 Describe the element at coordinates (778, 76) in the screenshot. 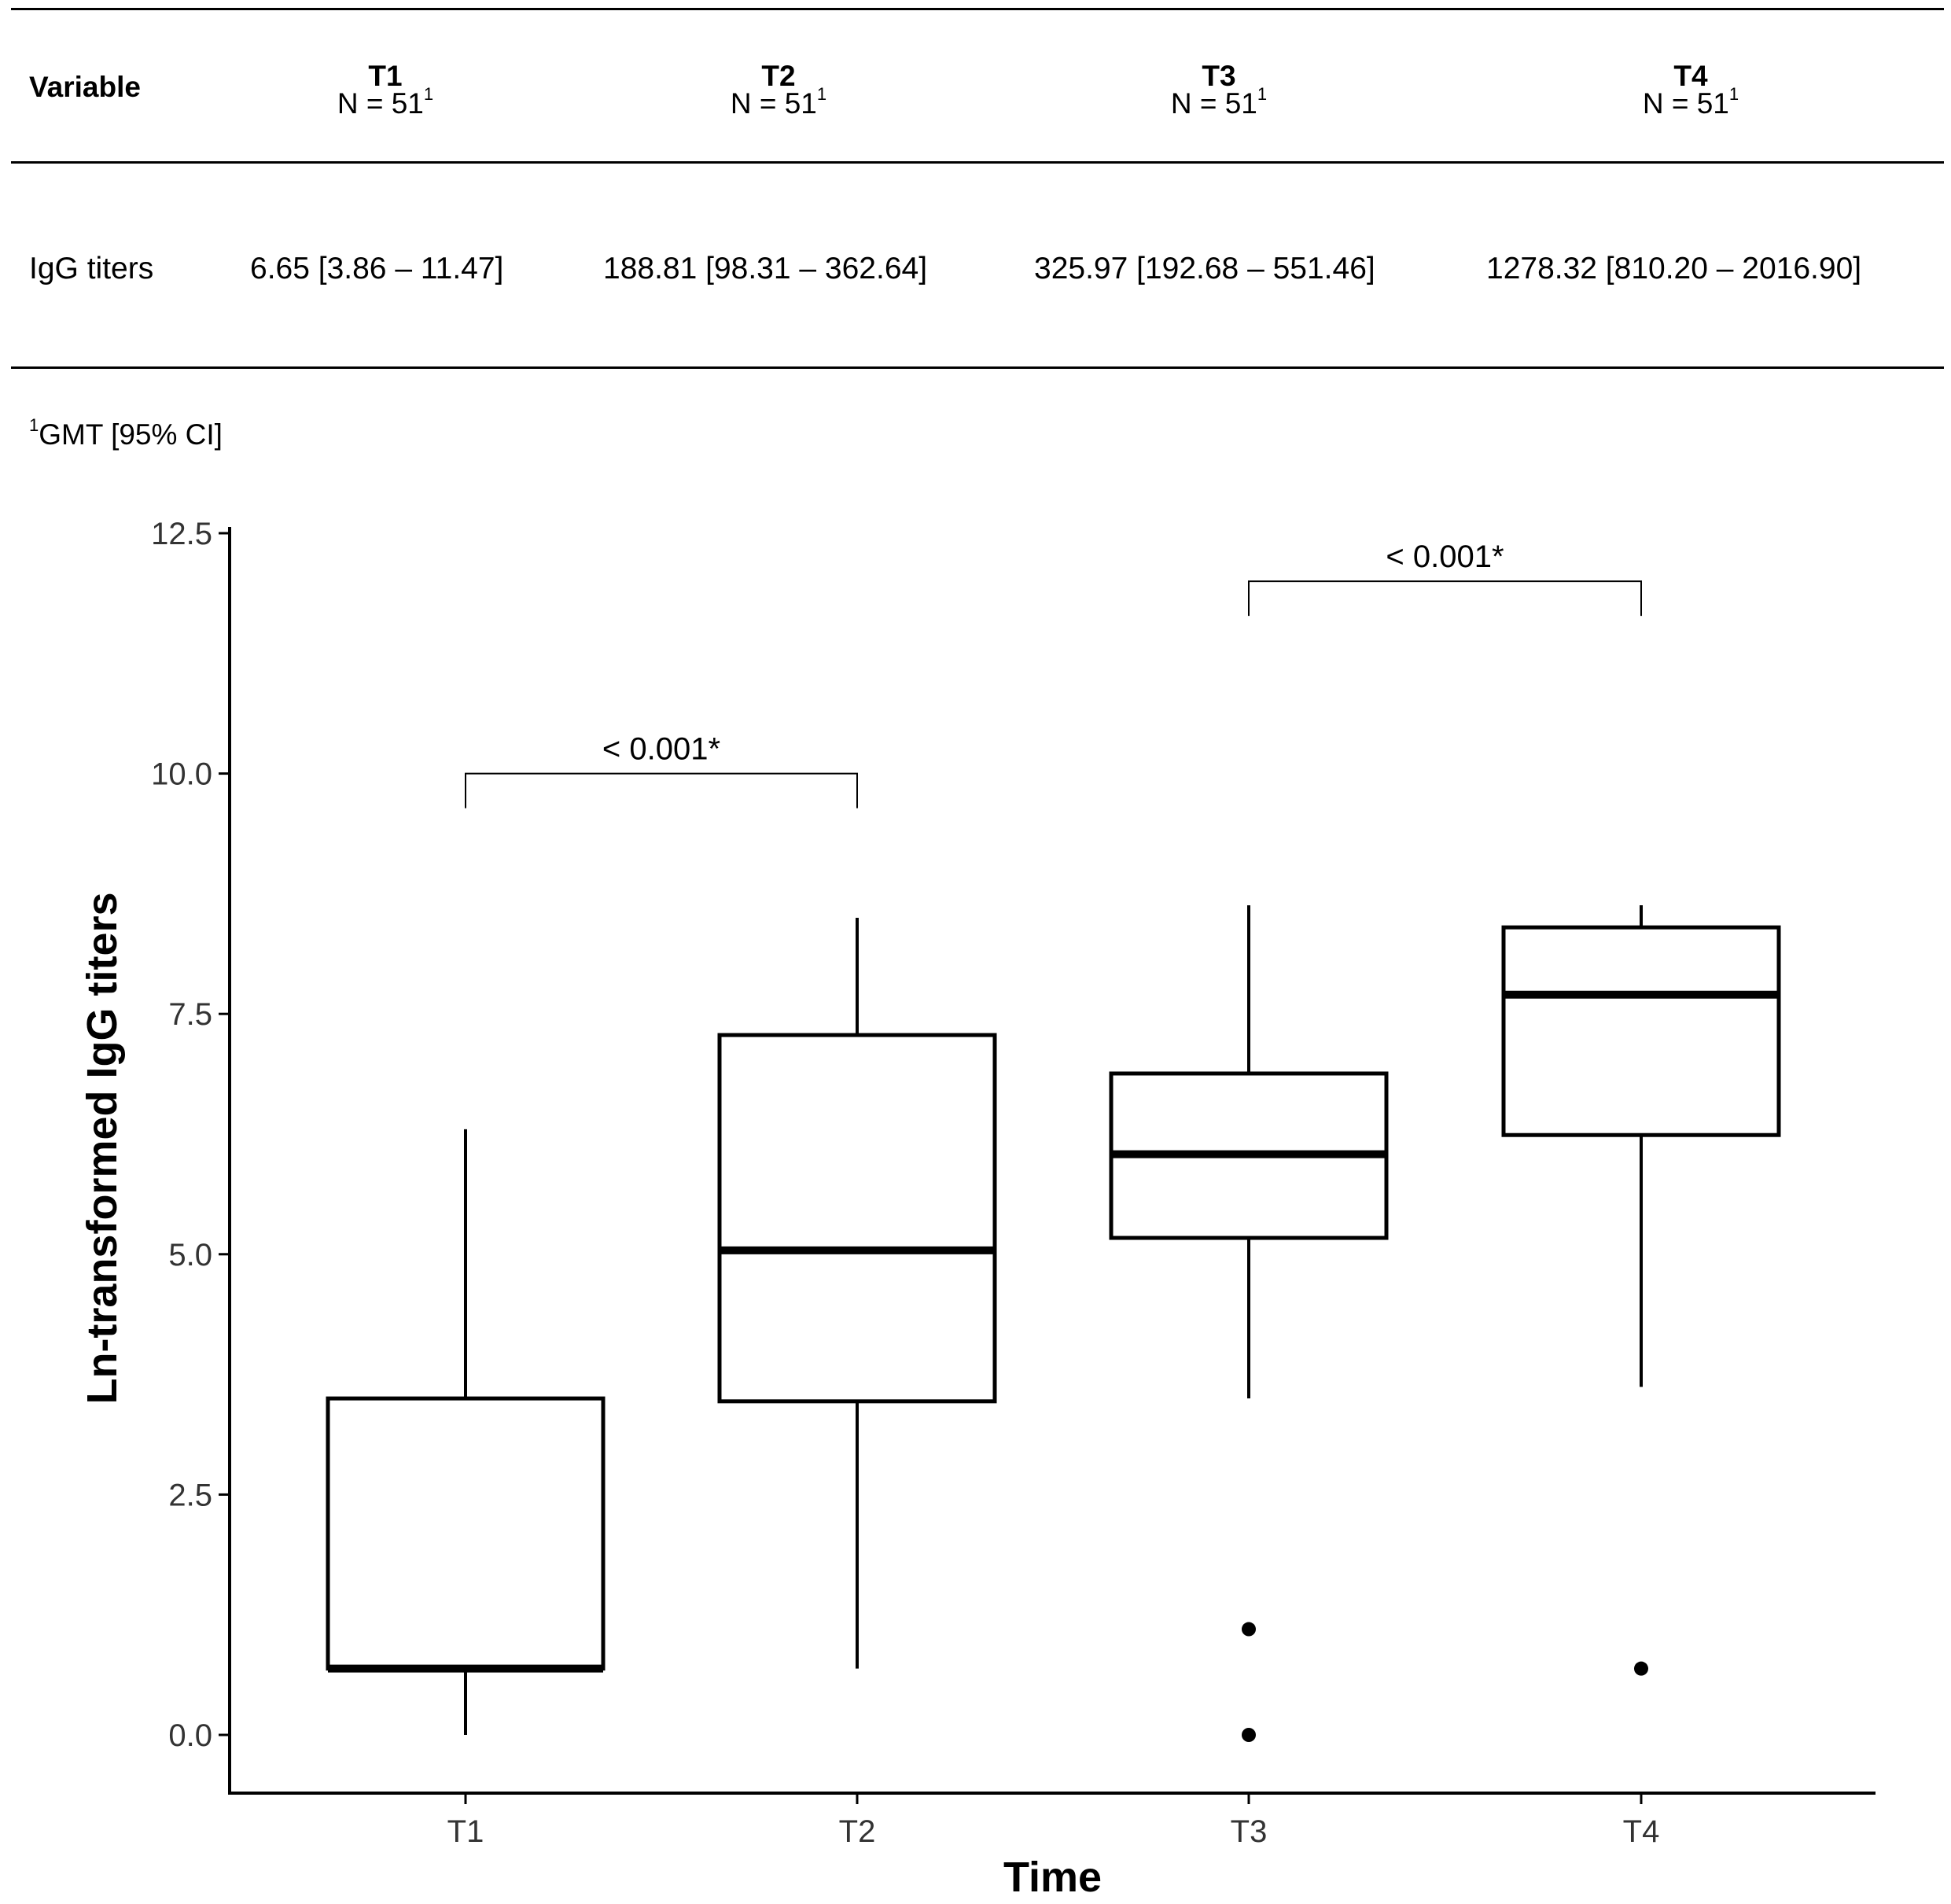

I see `header-col-name: T2` at that location.